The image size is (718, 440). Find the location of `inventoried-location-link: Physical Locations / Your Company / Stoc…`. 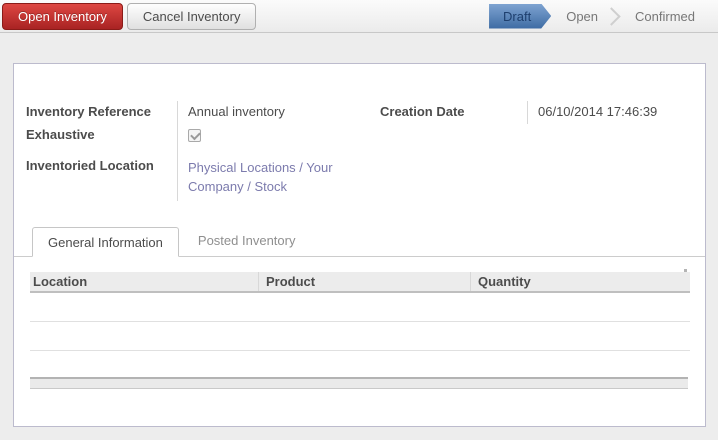

inventoried-location-link: Physical Locations / Your Company / Stoc… is located at coordinates (260, 177).